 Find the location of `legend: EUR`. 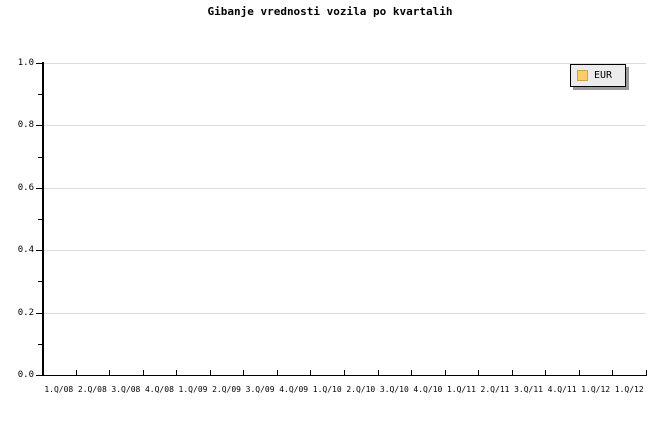

legend: EUR is located at coordinates (598, 75).